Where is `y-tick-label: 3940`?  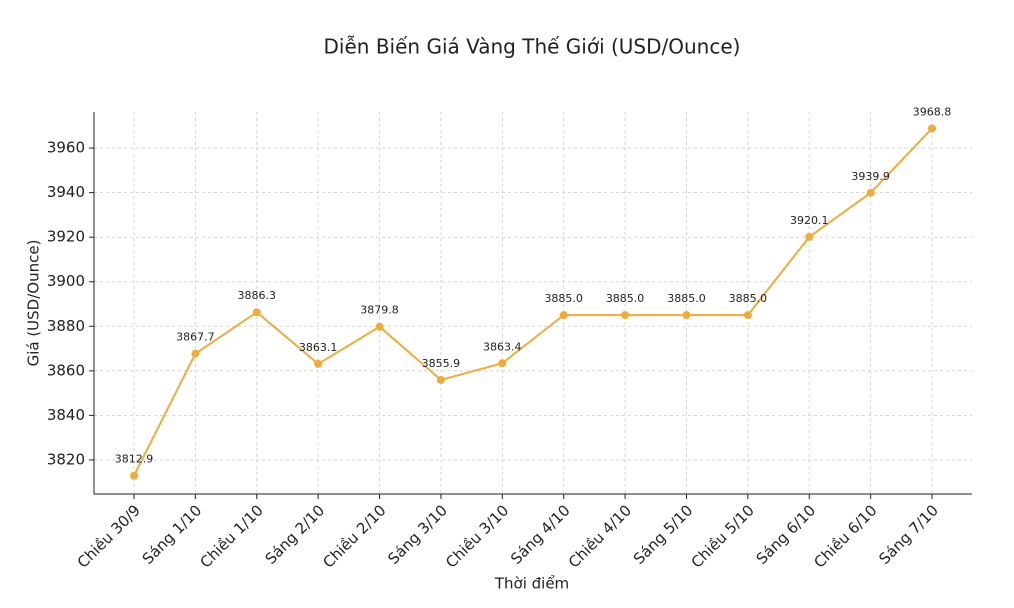 y-tick-label: 3940 is located at coordinates (66, 192).